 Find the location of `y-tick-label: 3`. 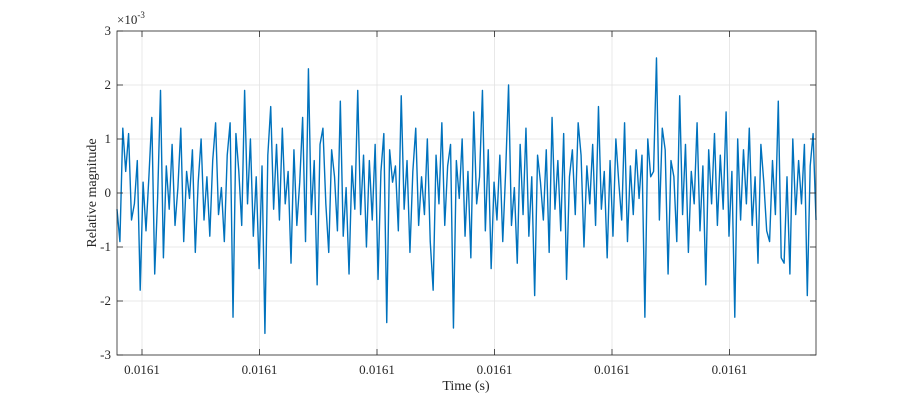

y-tick-label: 3 is located at coordinates (108, 30).